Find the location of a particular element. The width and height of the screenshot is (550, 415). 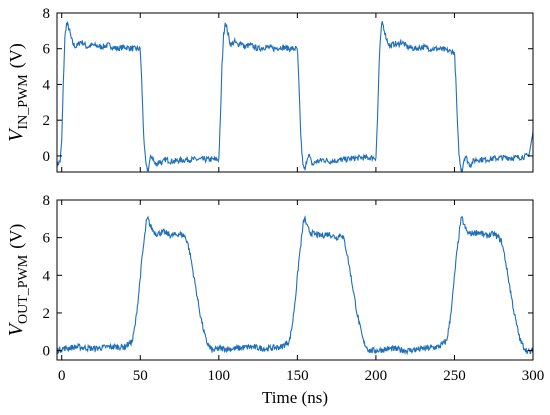

x-tick-label: 100 is located at coordinates (219, 376).